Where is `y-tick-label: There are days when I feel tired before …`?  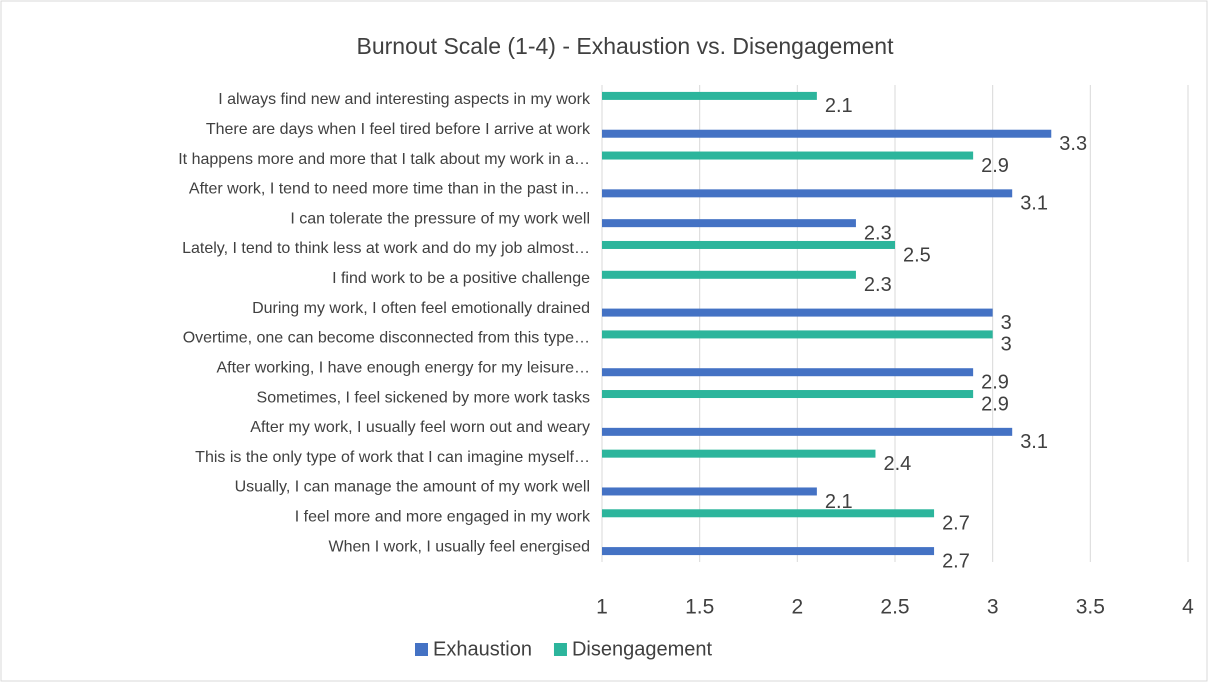 y-tick-label: There are days when I feel tired before … is located at coordinates (398, 129).